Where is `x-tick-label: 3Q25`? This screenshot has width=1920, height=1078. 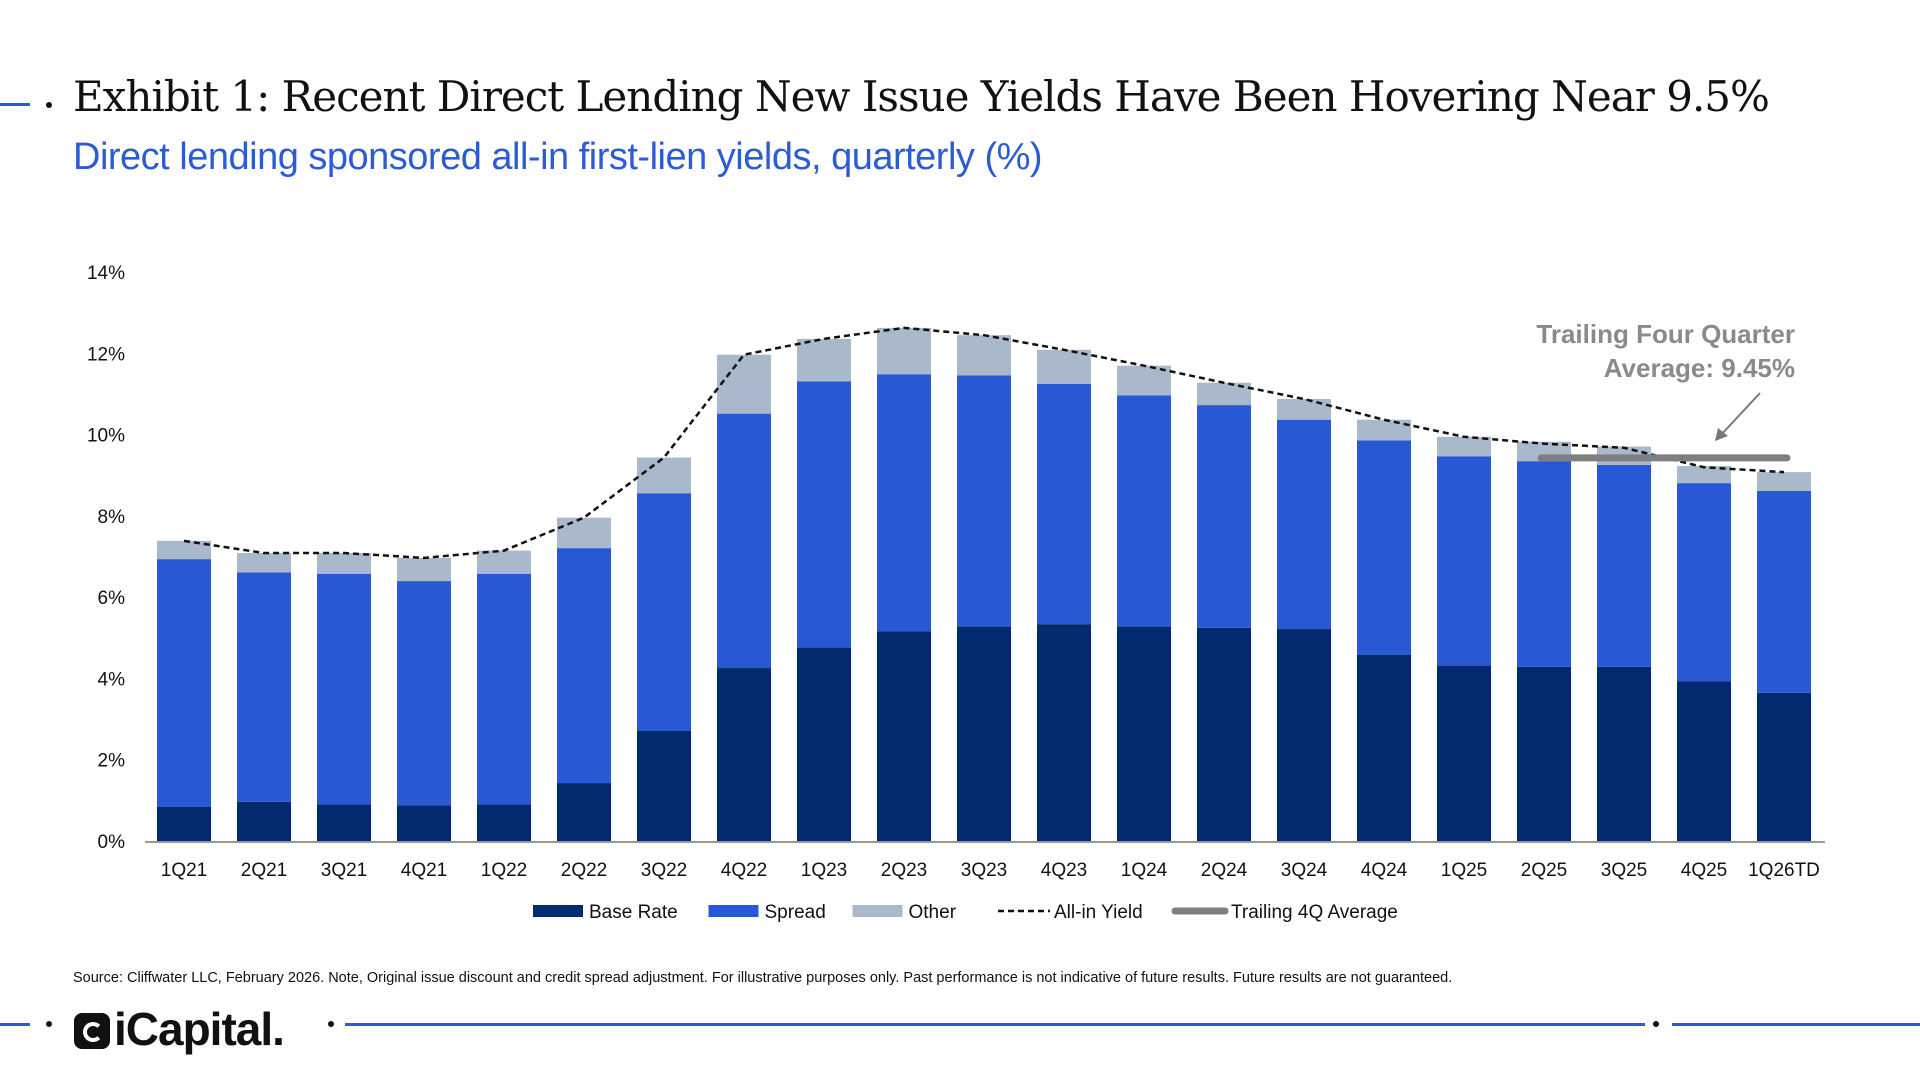
x-tick-label: 3Q25 is located at coordinates (1624, 870).